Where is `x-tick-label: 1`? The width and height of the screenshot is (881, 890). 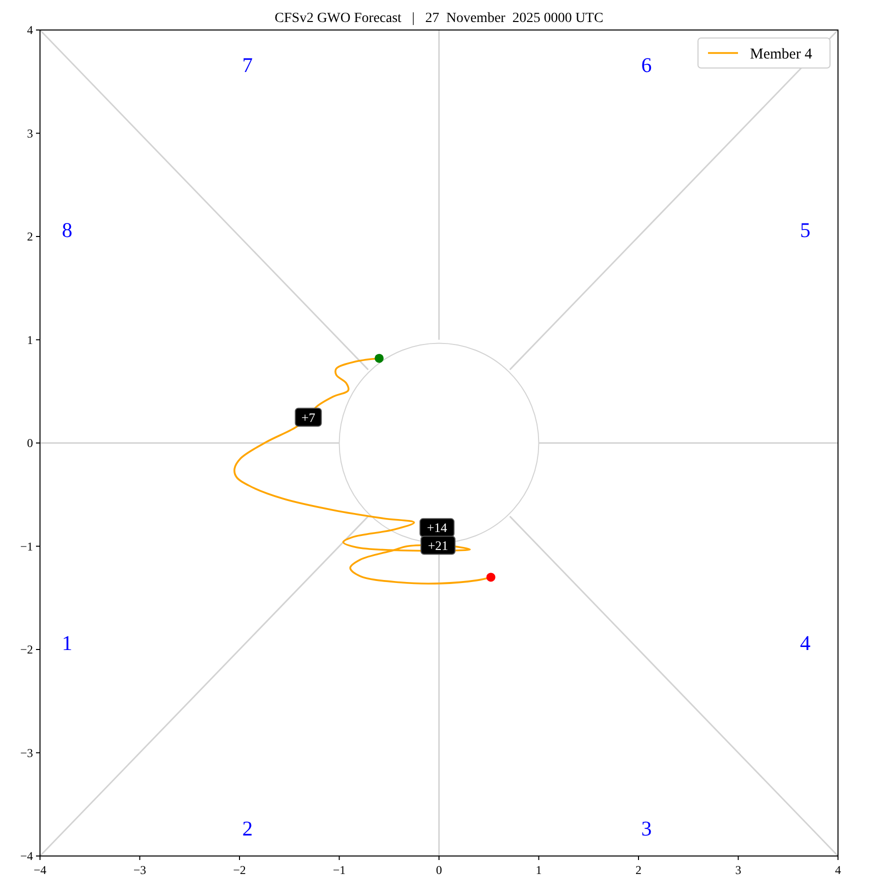
x-tick-label: 1 is located at coordinates (539, 870).